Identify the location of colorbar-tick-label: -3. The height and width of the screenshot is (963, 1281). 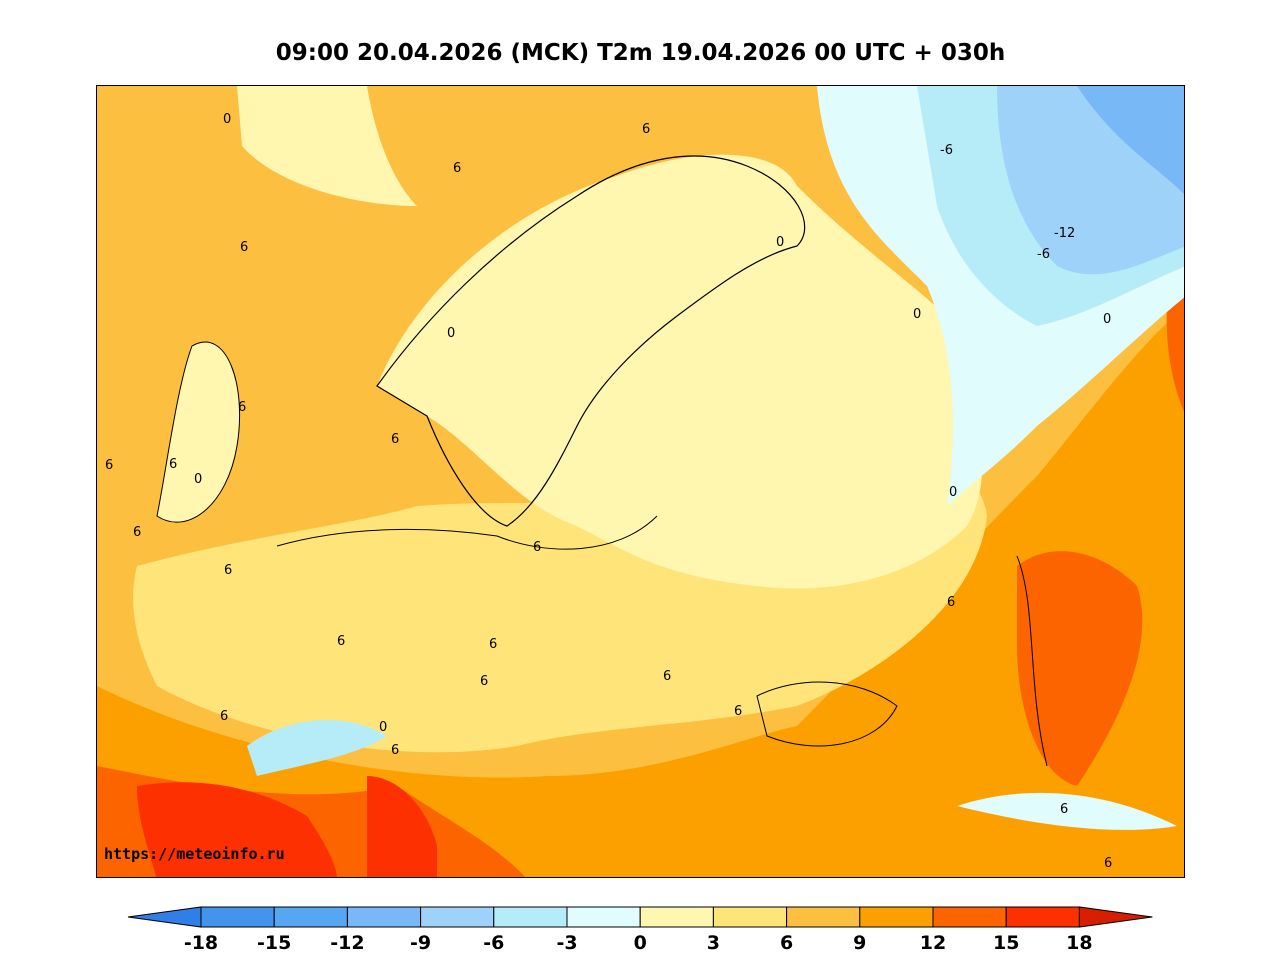
(566, 943).